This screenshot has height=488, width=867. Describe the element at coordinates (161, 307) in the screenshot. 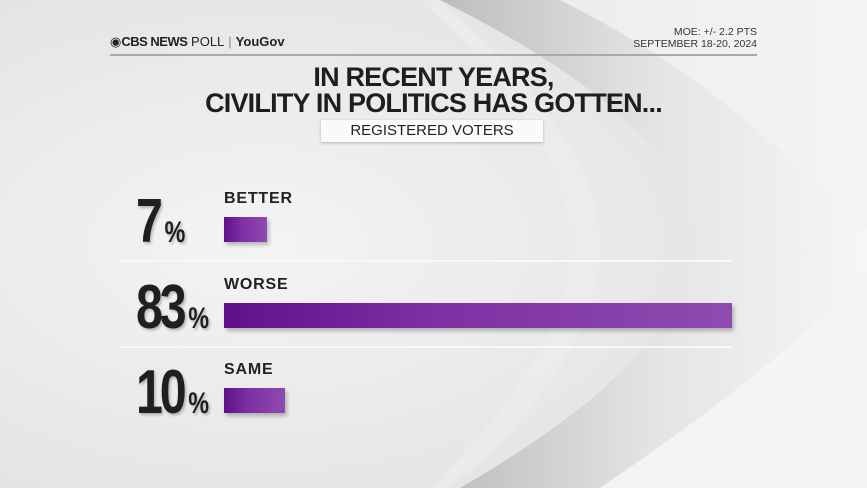

I see `value-number: 83` at that location.